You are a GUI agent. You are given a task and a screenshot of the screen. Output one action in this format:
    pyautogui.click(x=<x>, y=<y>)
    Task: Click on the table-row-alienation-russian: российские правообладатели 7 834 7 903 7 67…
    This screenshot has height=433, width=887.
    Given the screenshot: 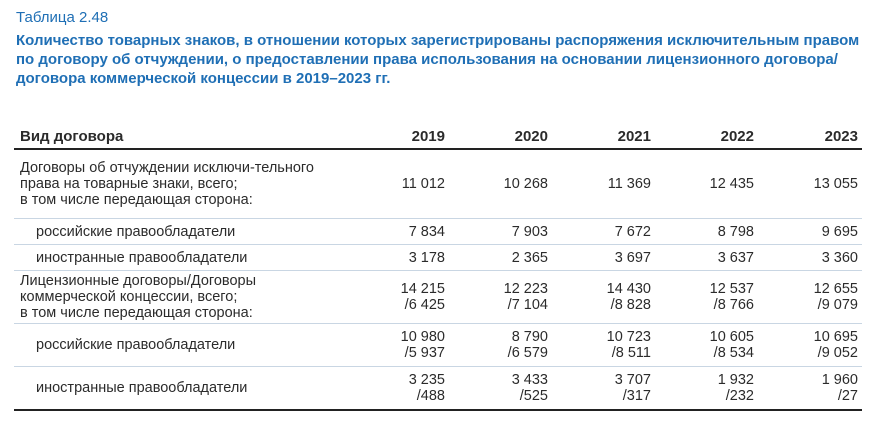 What is the action you would take?
    pyautogui.click(x=438, y=231)
    